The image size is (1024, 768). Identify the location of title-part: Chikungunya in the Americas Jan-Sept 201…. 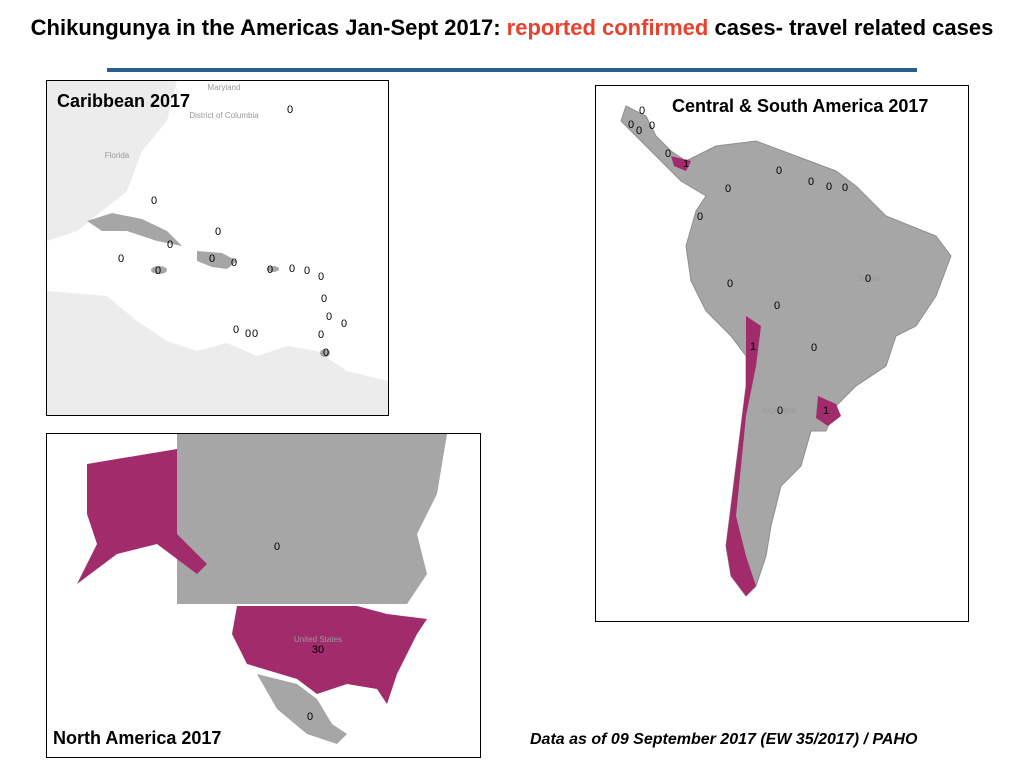
(268, 27).